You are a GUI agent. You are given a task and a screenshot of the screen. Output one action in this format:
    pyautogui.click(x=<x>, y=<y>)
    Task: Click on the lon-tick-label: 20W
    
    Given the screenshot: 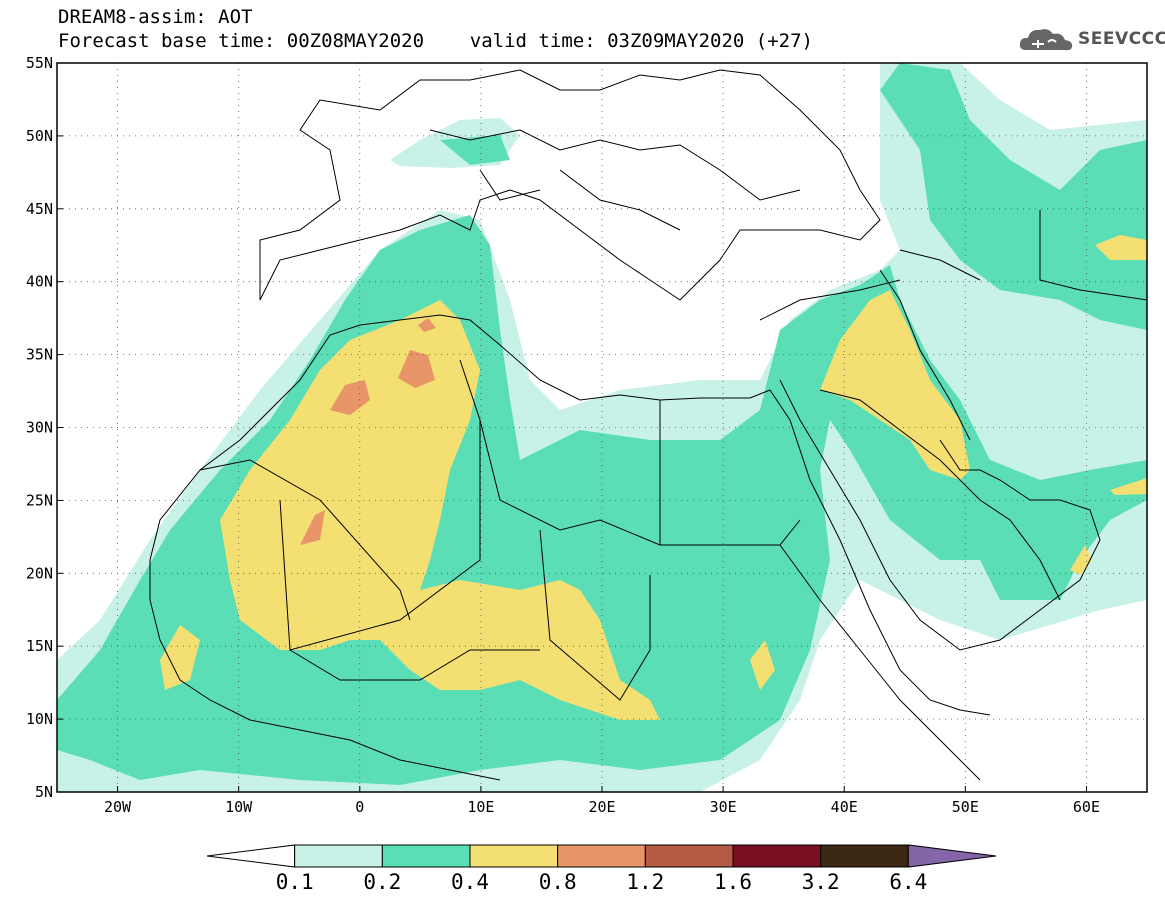 What is the action you would take?
    pyautogui.click(x=118, y=807)
    